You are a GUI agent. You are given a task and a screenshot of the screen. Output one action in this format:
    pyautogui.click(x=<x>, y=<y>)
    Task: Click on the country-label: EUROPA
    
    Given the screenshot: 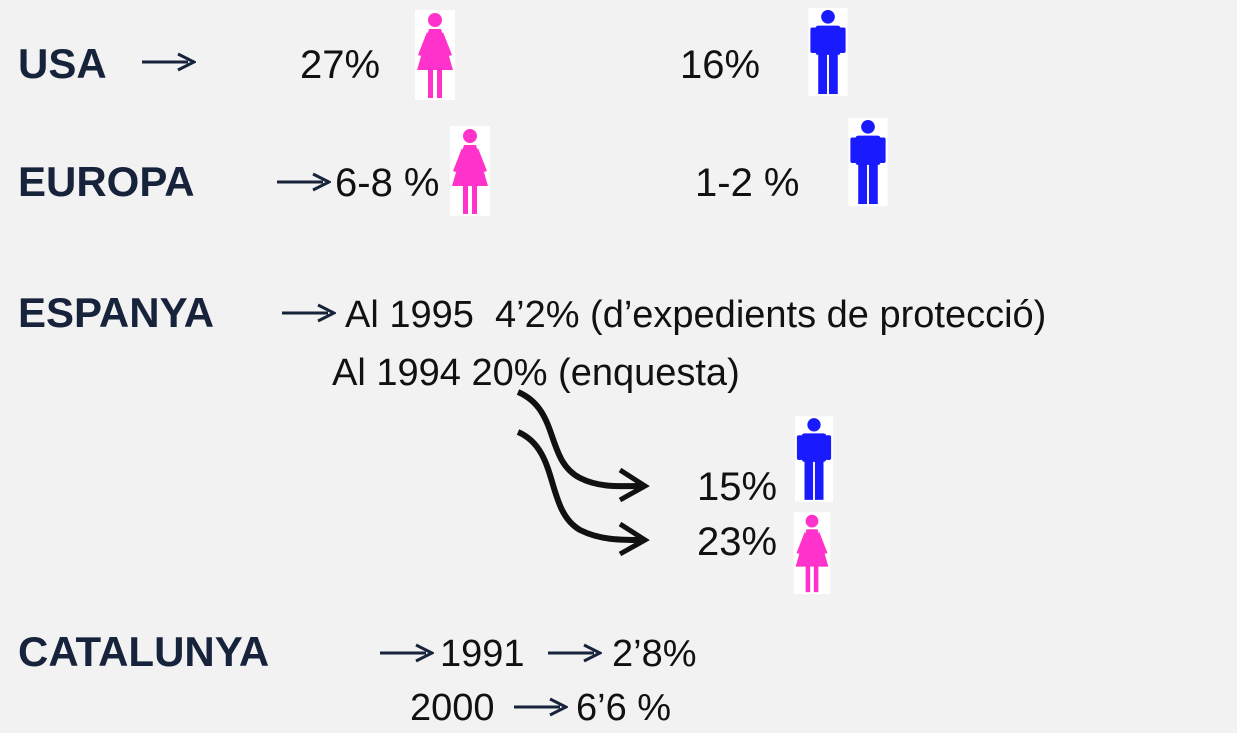 What is the action you would take?
    pyautogui.click(x=106, y=181)
    